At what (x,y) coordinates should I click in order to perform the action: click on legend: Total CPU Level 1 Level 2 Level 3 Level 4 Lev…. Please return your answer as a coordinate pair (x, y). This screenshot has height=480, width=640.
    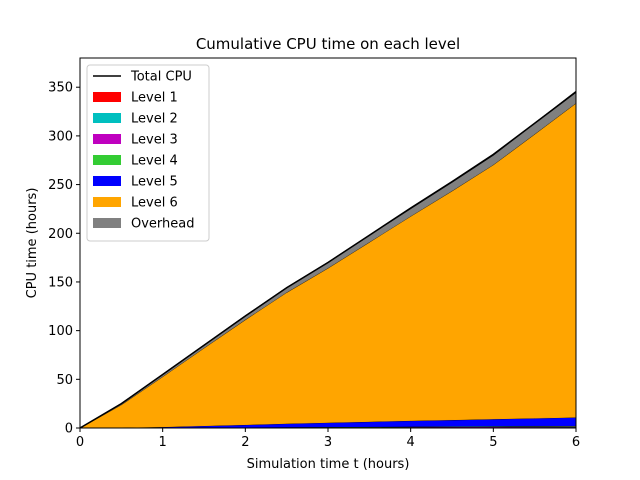
    Looking at the image, I should click on (148, 153).